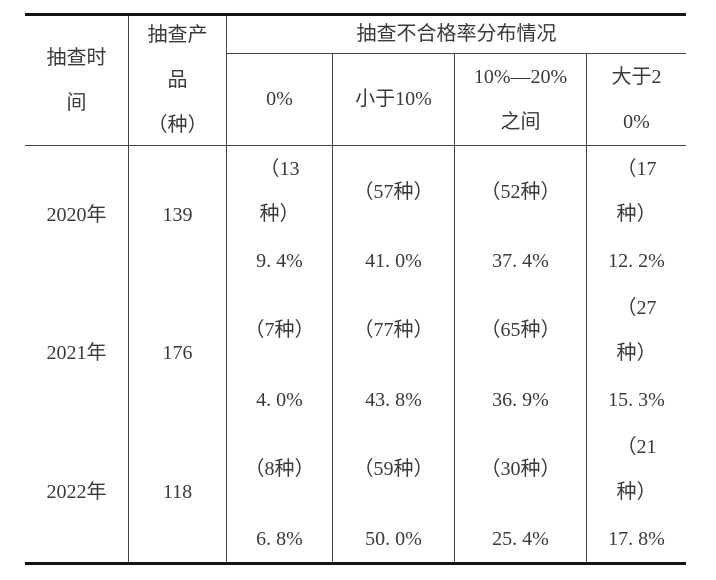 The image size is (716, 580). What do you see at coordinates (521, 215) in the screenshot?
I see `rate-cell-2020-10to20: （52种） 37. 4%` at bounding box center [521, 215].